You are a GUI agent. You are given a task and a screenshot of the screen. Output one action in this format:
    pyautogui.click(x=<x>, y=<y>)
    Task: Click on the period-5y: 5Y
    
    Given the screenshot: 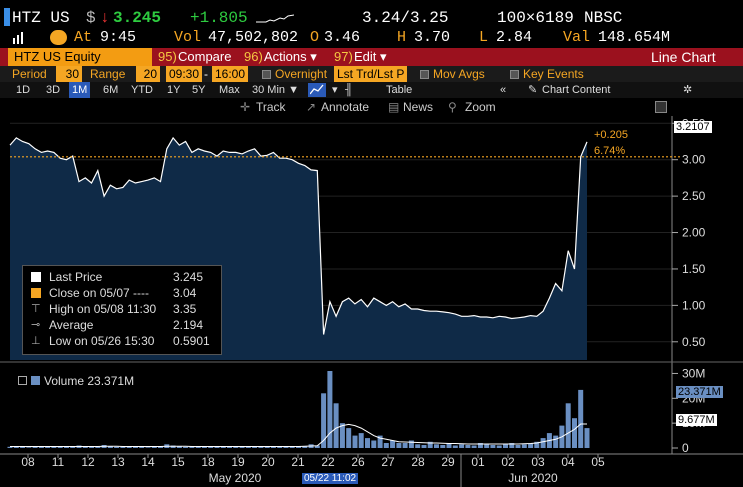 What is the action you would take?
    pyautogui.click(x=199, y=90)
    